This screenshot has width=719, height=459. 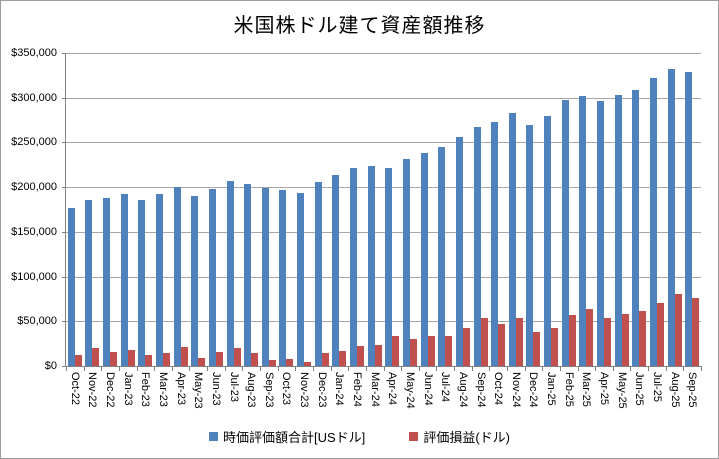 I want to click on x-axis-label: Sep-23, so click(x=268, y=390).